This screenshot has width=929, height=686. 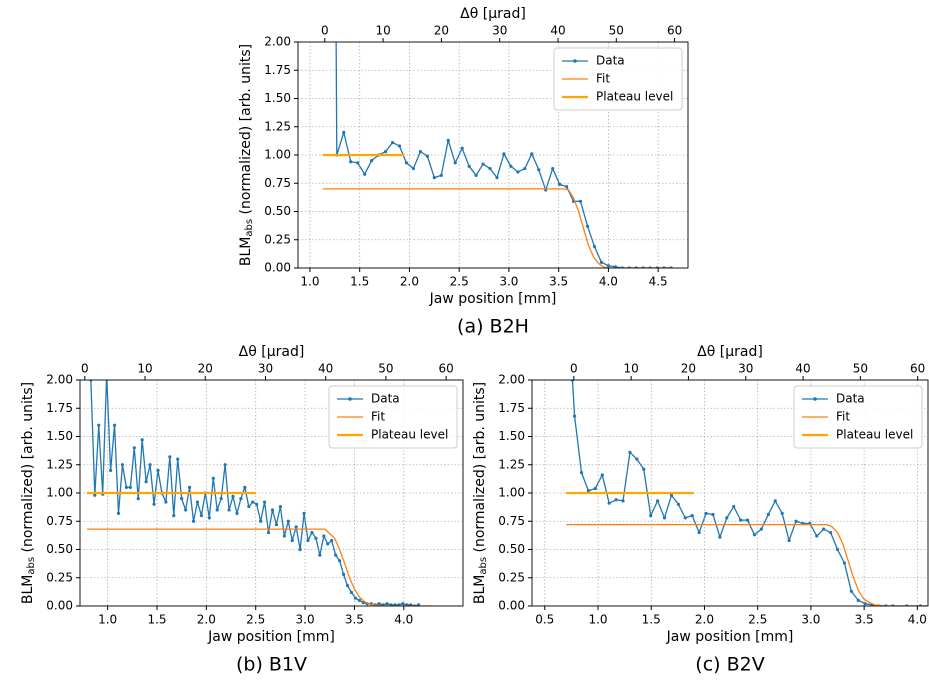 What do you see at coordinates (618, 79) in the screenshot?
I see `legend-box` at bounding box center [618, 79].